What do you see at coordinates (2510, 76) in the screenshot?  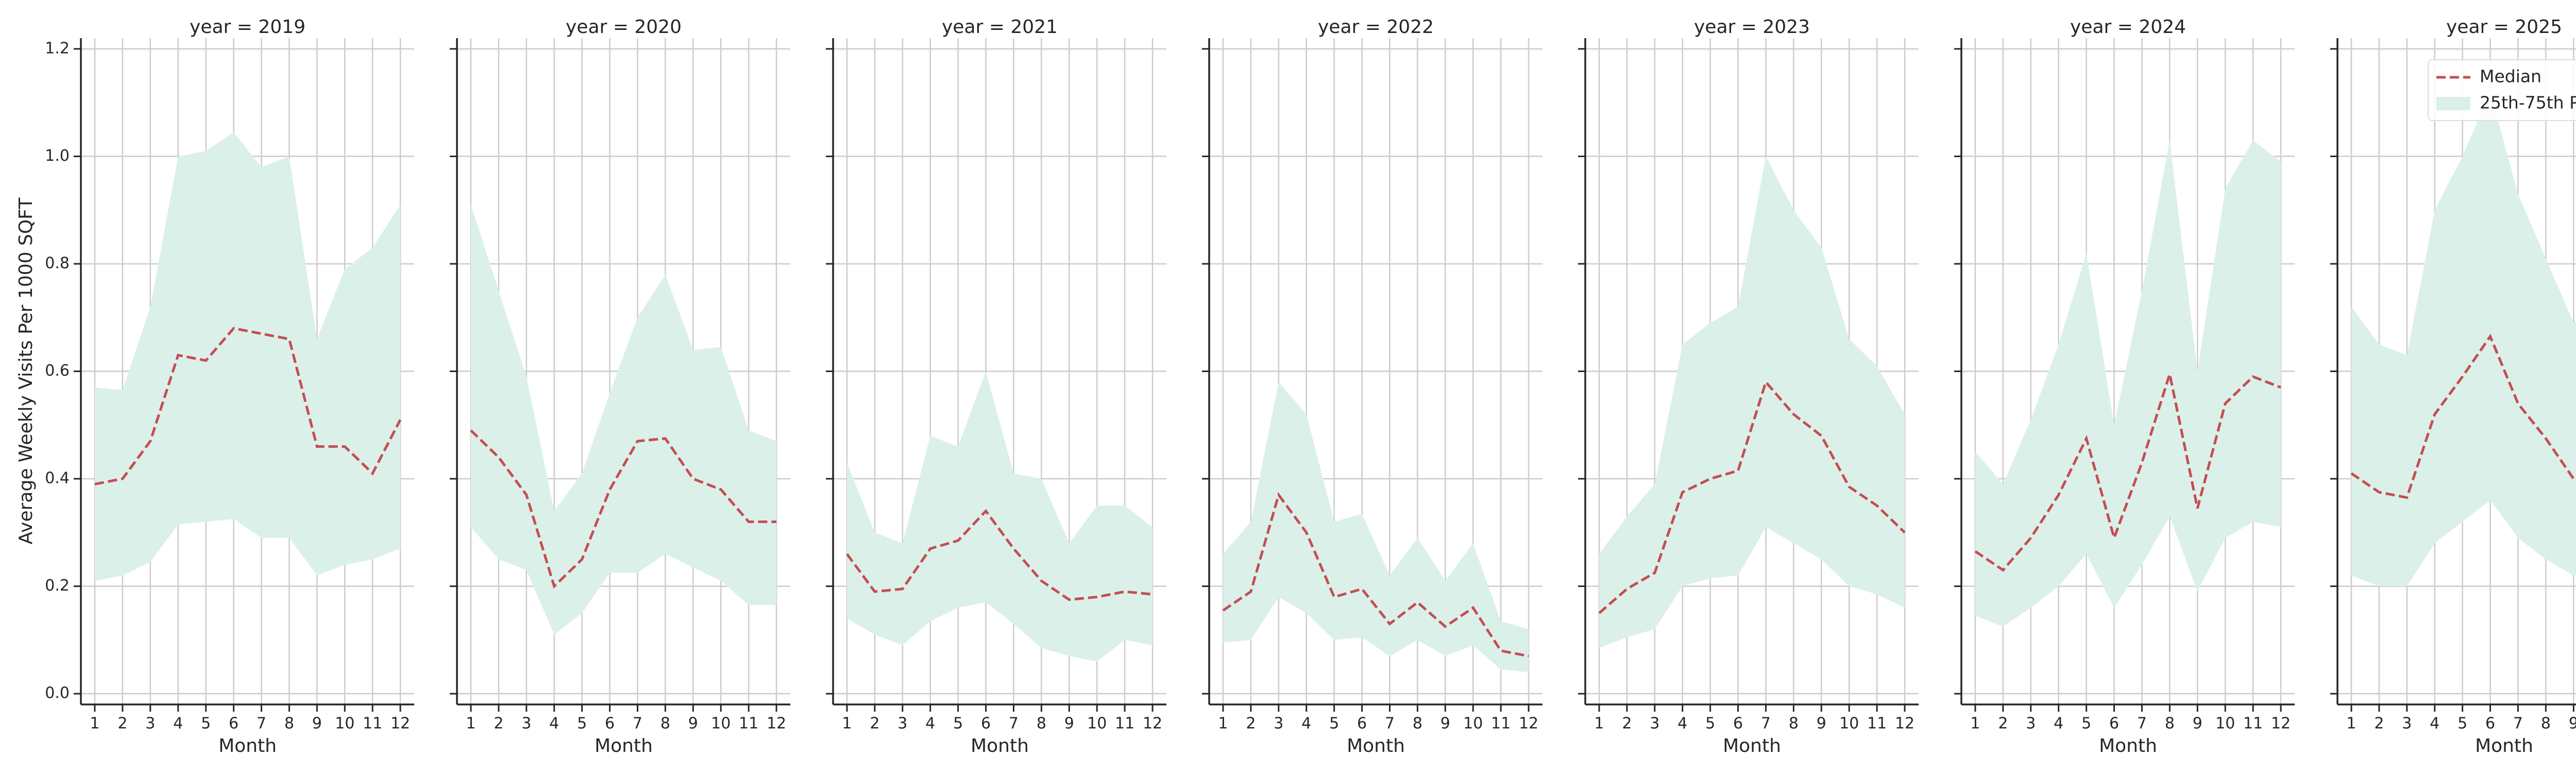 I see `legend-label: Median` at bounding box center [2510, 76].